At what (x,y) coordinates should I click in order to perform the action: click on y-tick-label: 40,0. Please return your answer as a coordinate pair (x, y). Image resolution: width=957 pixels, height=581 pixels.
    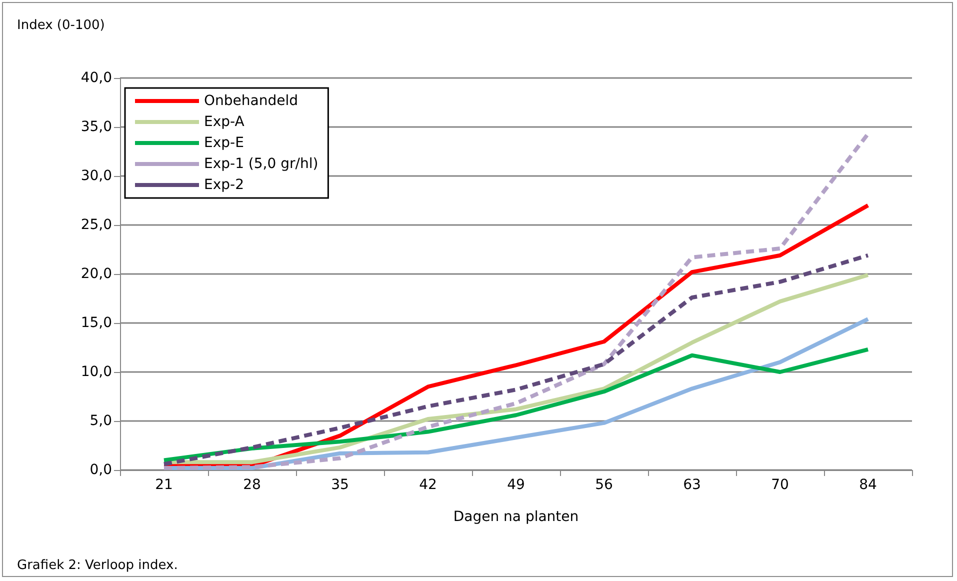
    Looking at the image, I should click on (96, 78).